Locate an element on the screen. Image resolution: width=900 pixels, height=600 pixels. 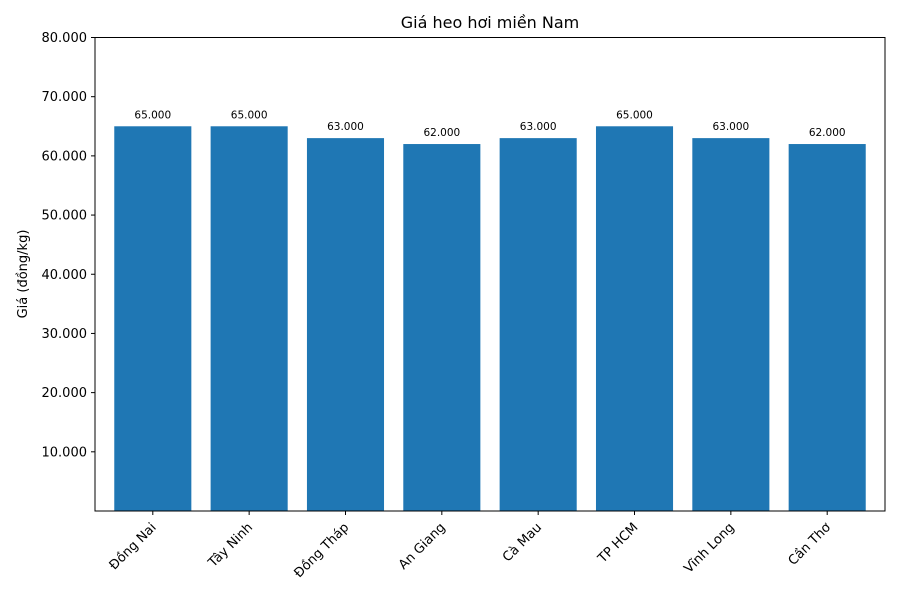
y-tick-label: 60.000 is located at coordinates (65, 156).